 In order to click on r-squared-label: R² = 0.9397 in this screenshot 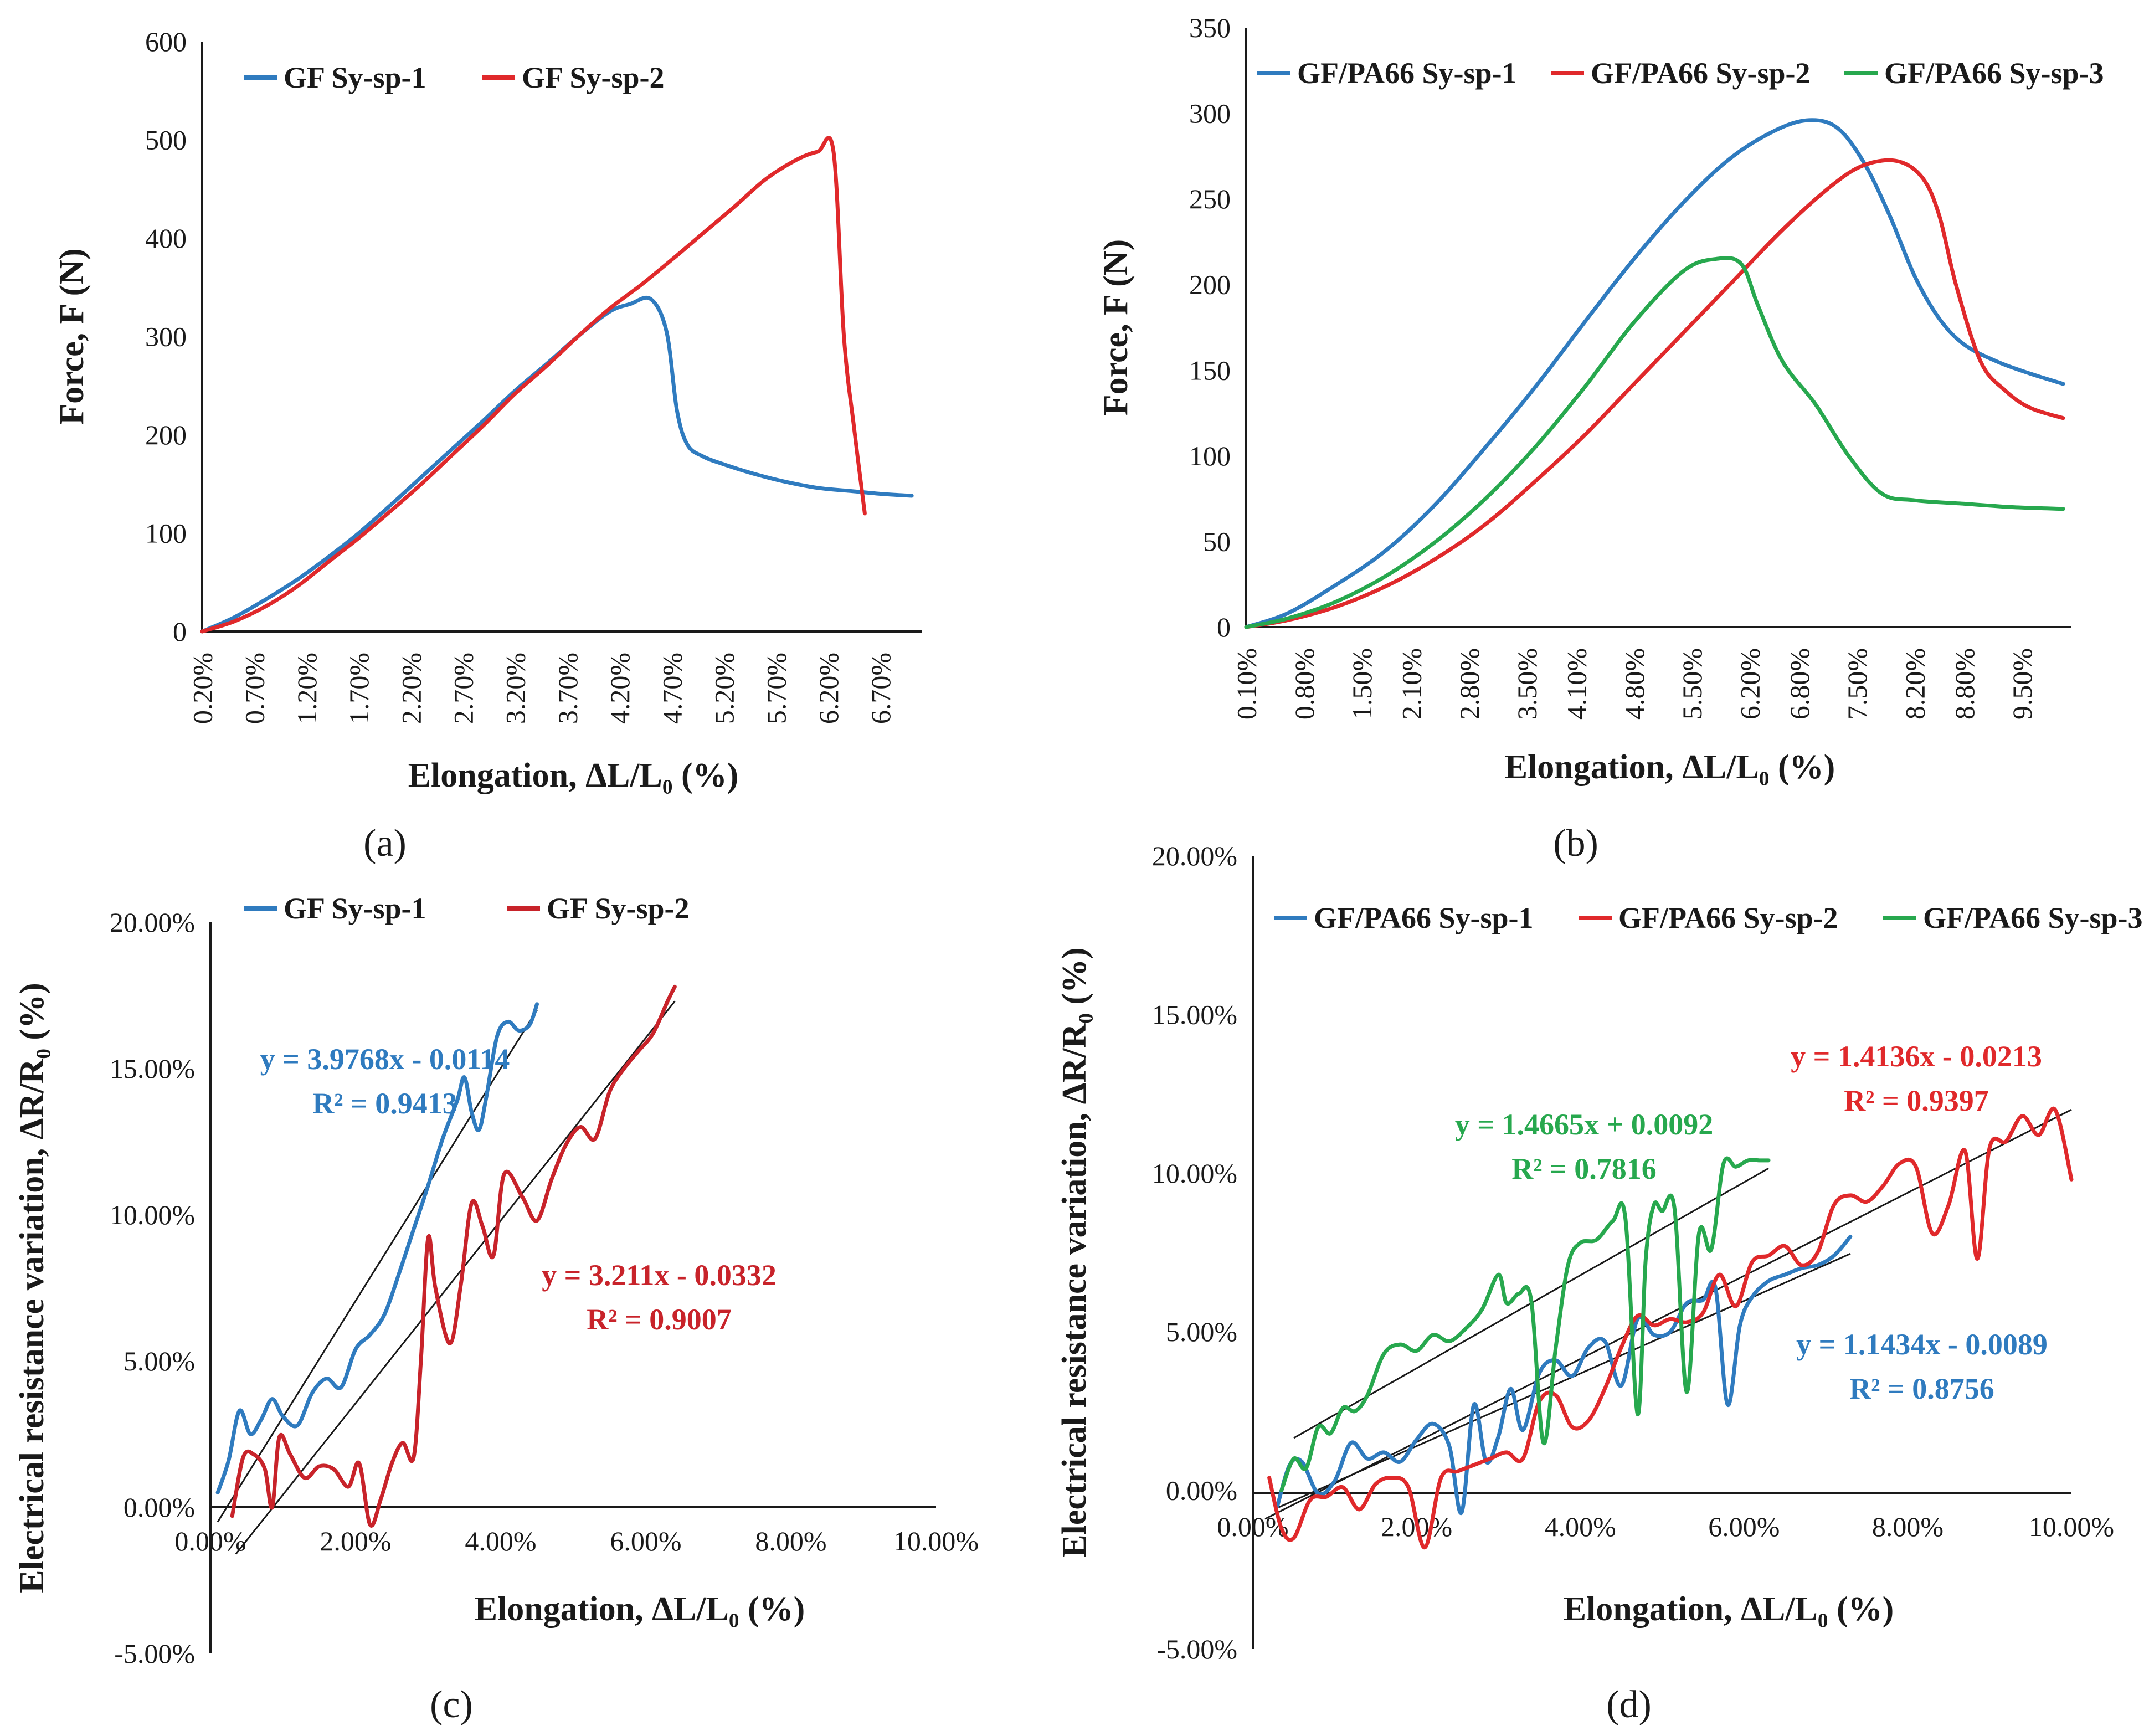, I will do `click(1916, 1100)`.